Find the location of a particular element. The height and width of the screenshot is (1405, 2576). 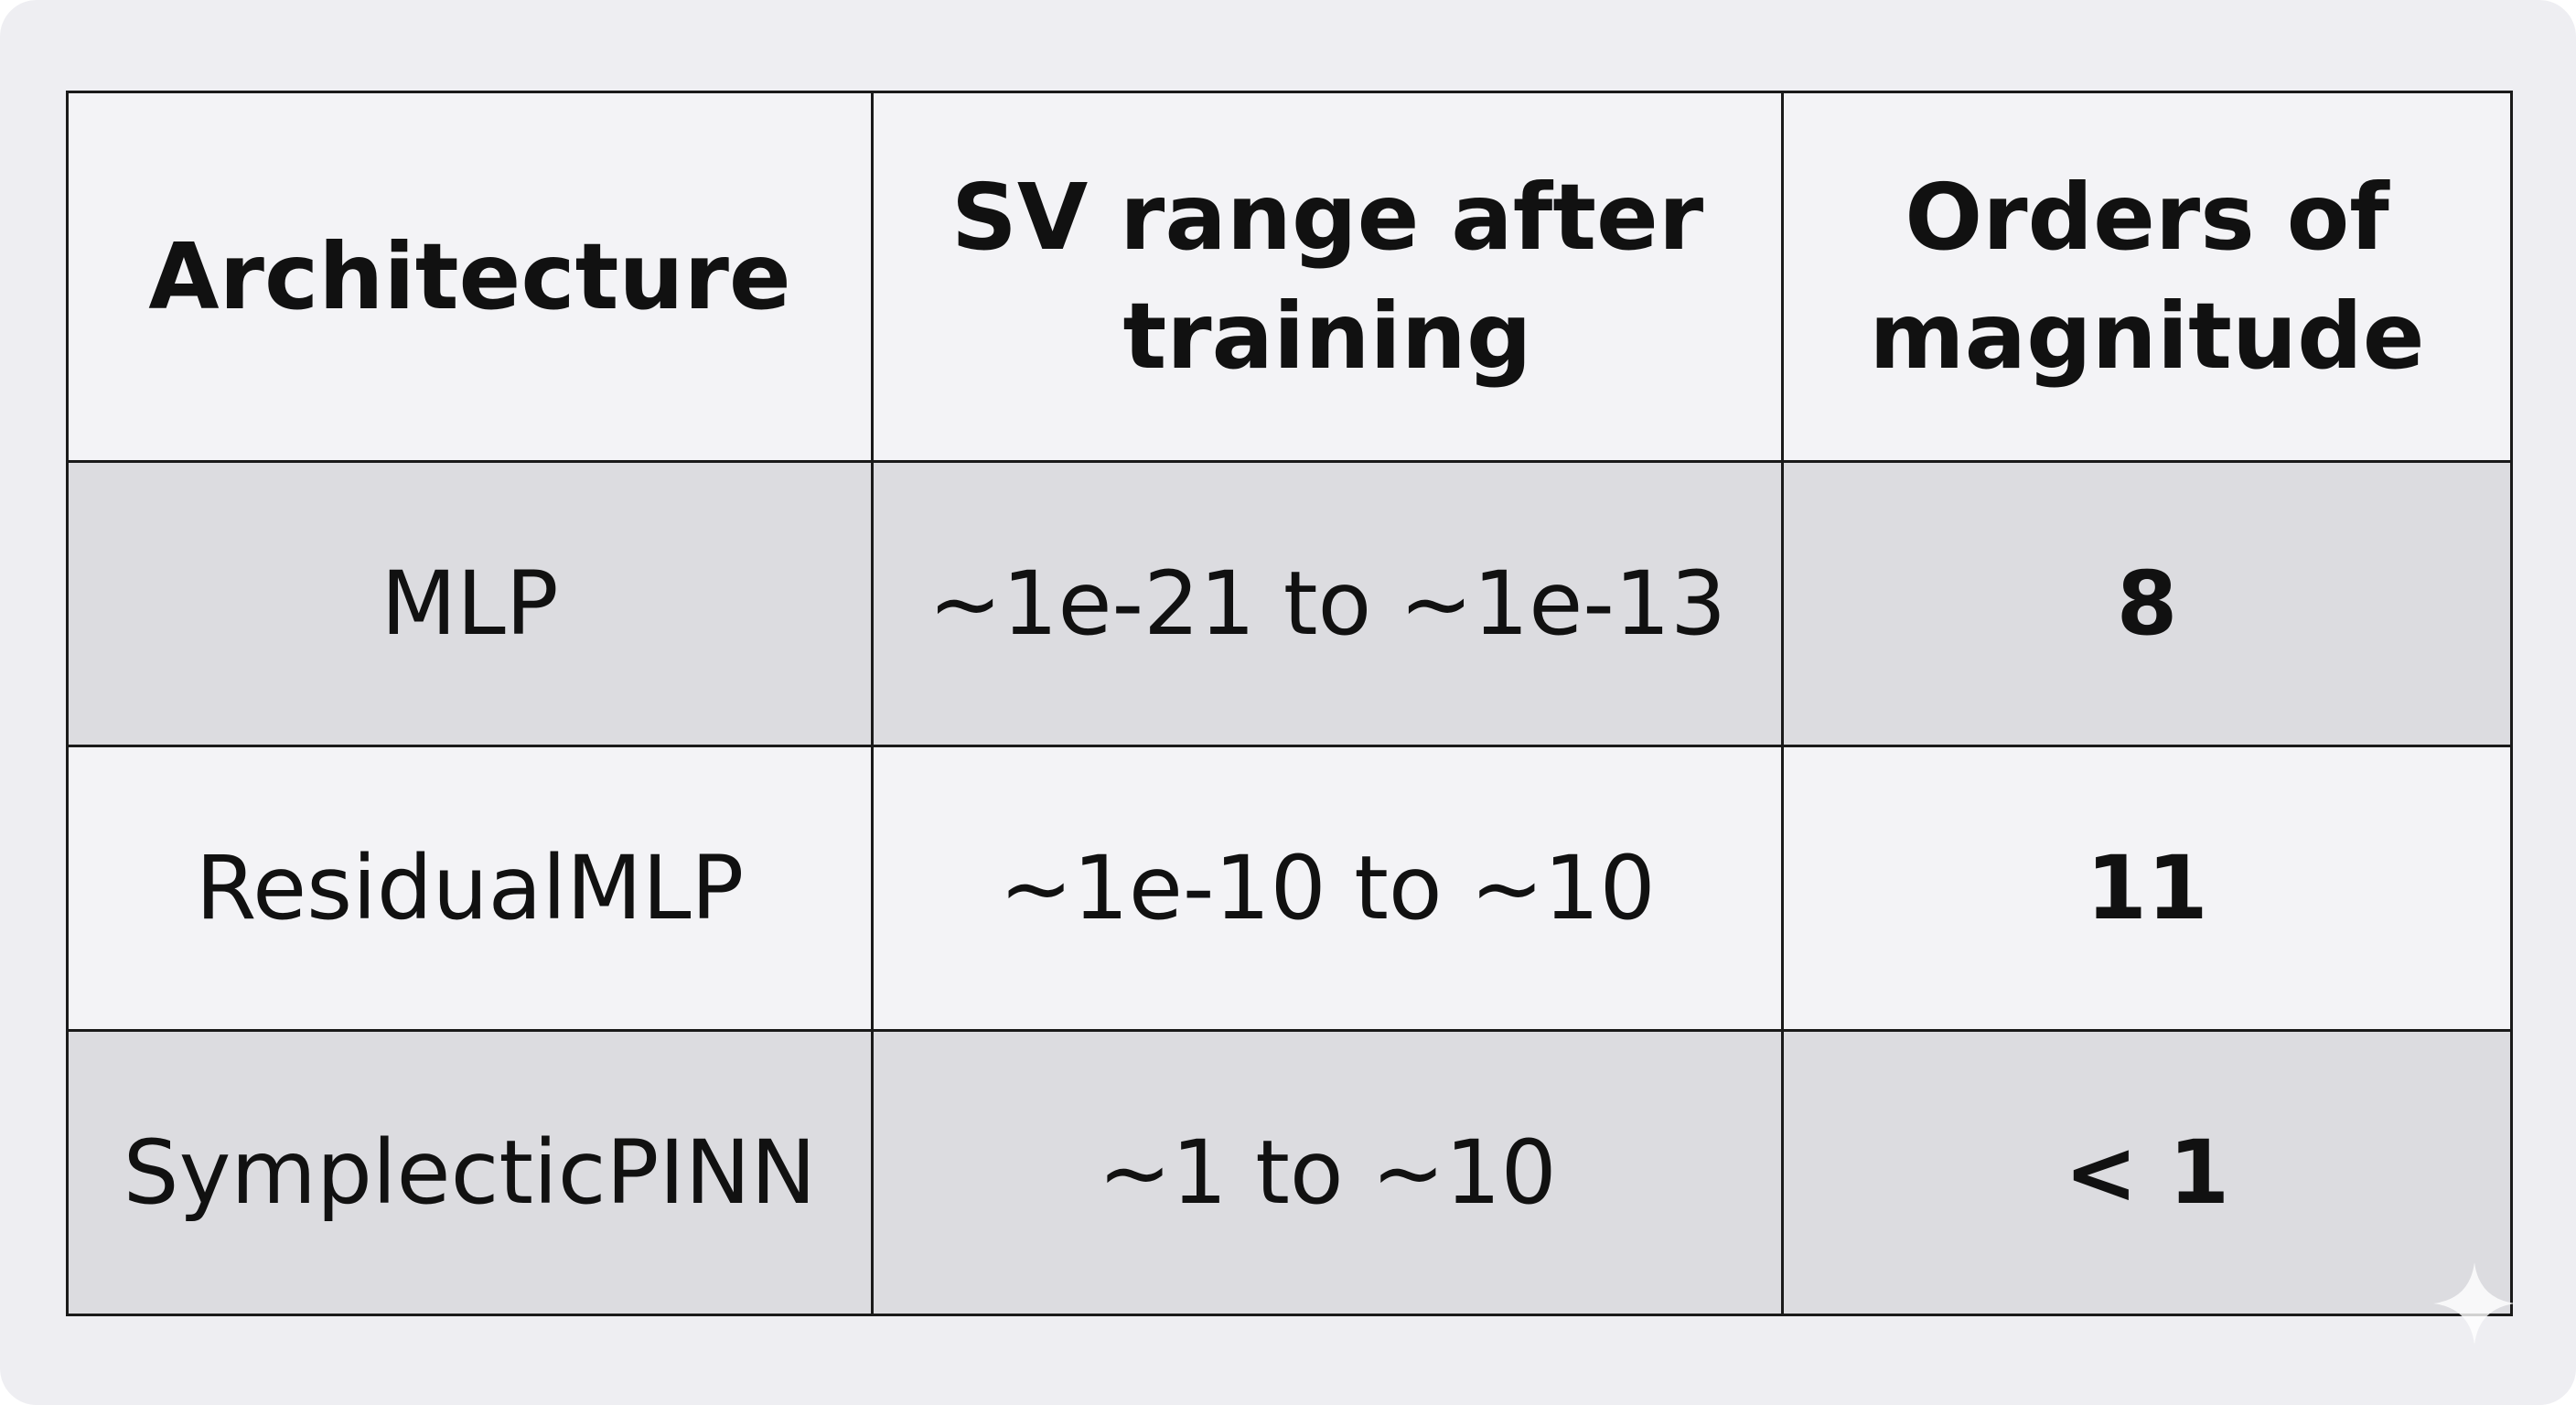

table-cell: ~1e-21 to ~1e-13 is located at coordinates (1328, 603).